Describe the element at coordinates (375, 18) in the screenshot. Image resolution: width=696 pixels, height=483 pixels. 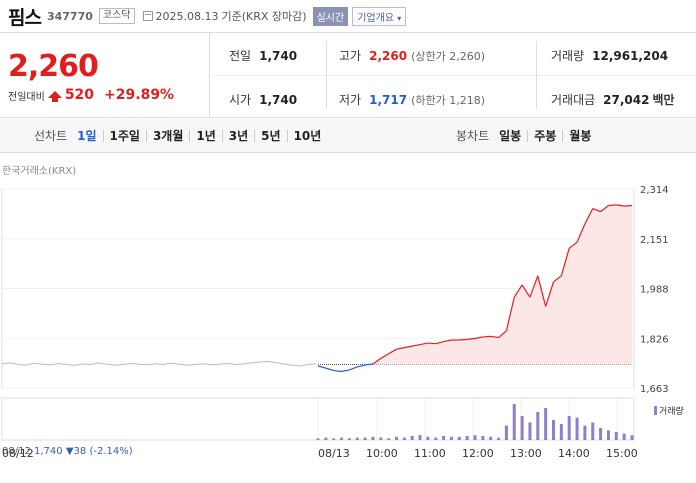
I see `company-info-label: 기업개요` at that location.